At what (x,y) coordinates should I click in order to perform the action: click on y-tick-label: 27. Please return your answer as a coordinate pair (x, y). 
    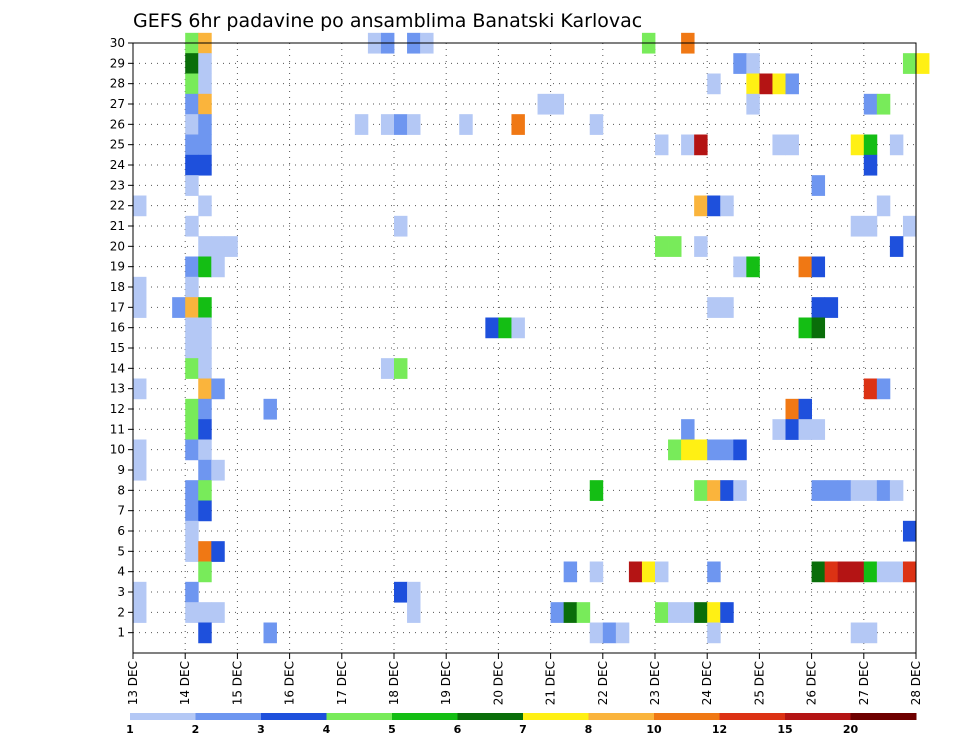
    Looking at the image, I should click on (117, 104).